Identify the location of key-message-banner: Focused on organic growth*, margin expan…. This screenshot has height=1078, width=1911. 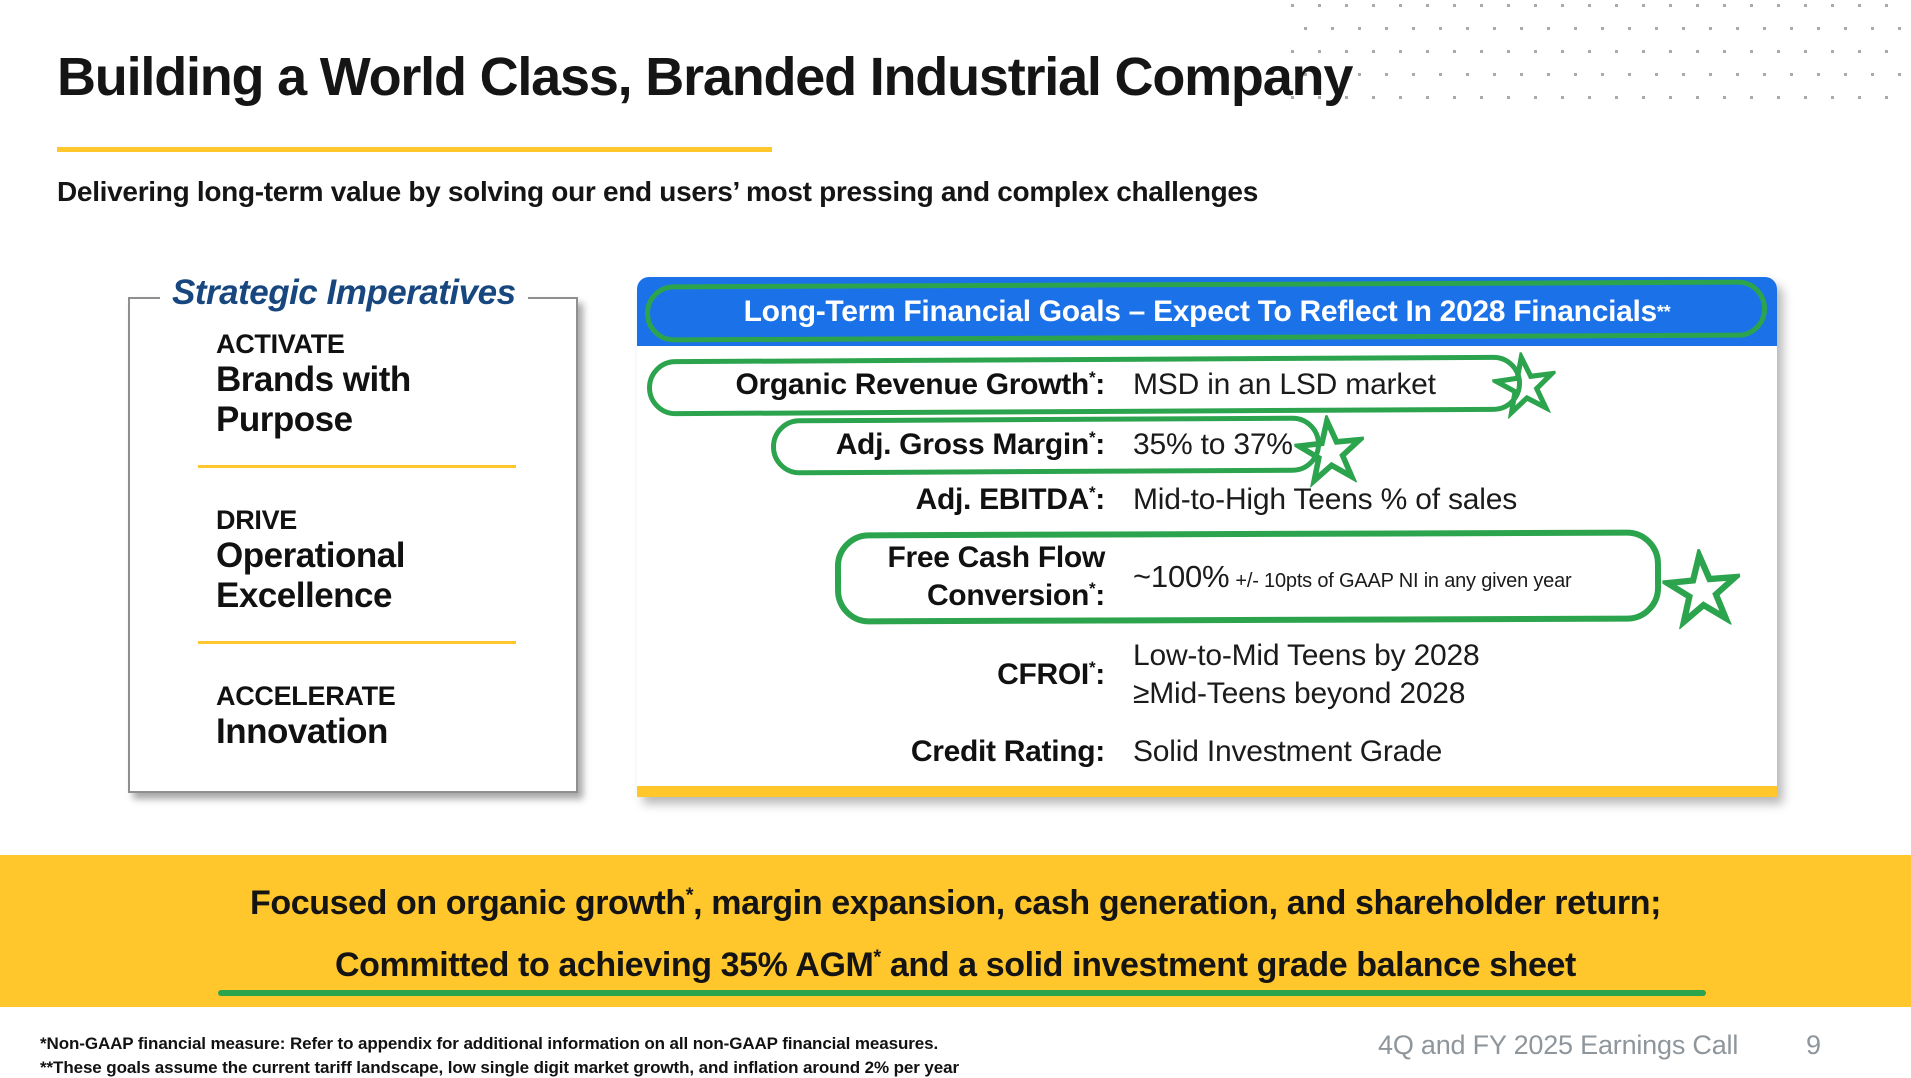
(955, 931).